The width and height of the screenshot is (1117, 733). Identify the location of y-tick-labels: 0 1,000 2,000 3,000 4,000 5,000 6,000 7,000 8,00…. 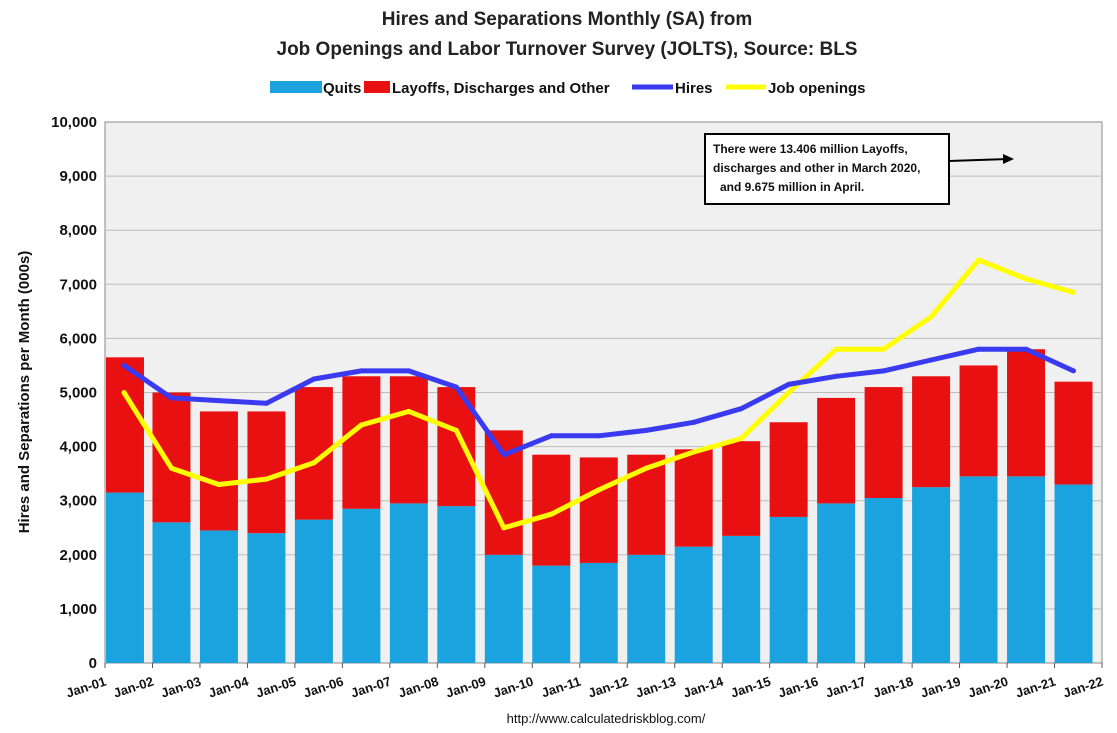
(74, 393).